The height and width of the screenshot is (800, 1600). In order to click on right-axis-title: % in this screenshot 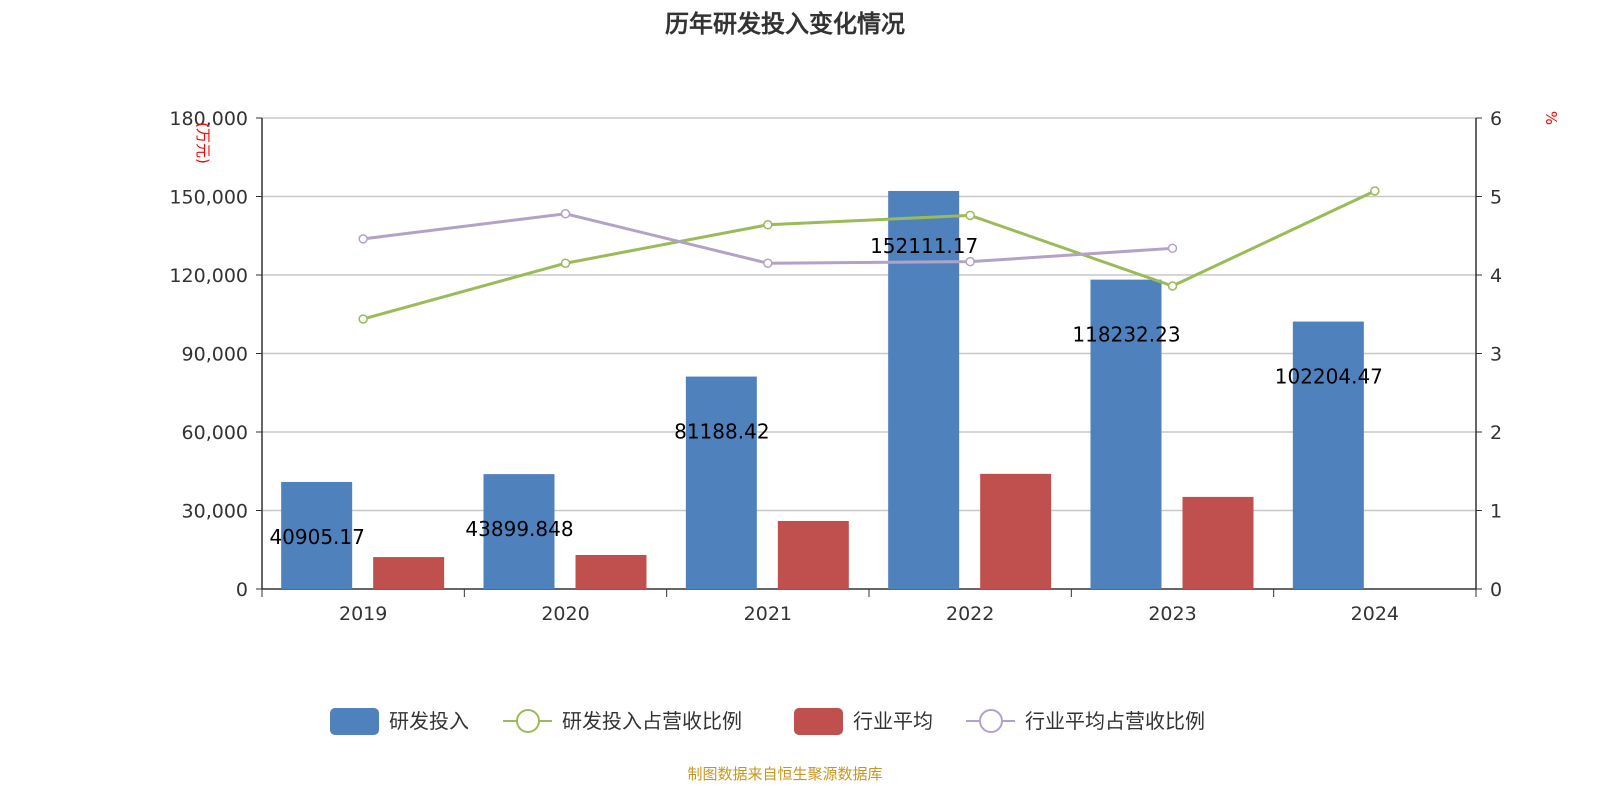, I will do `click(1551, 118)`.